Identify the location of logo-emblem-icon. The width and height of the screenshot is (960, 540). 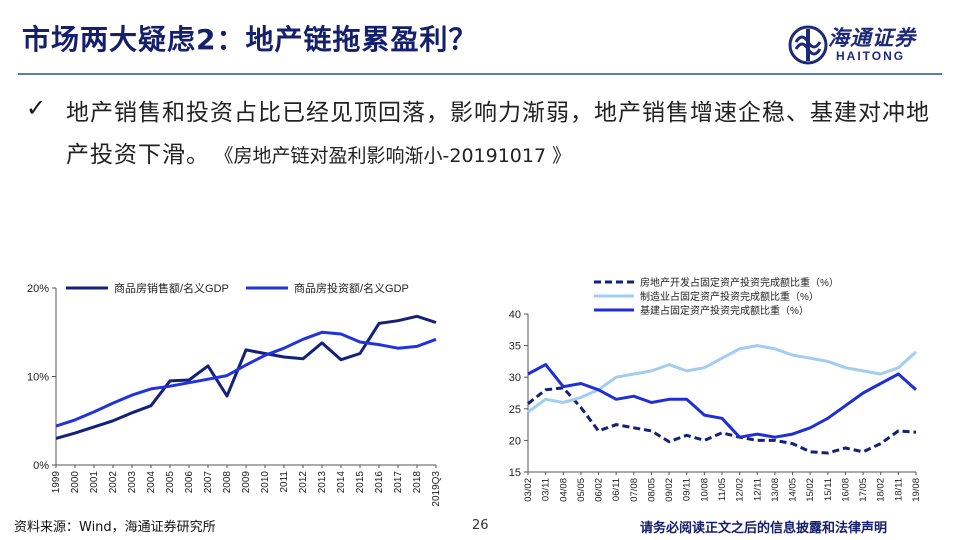
(808, 45).